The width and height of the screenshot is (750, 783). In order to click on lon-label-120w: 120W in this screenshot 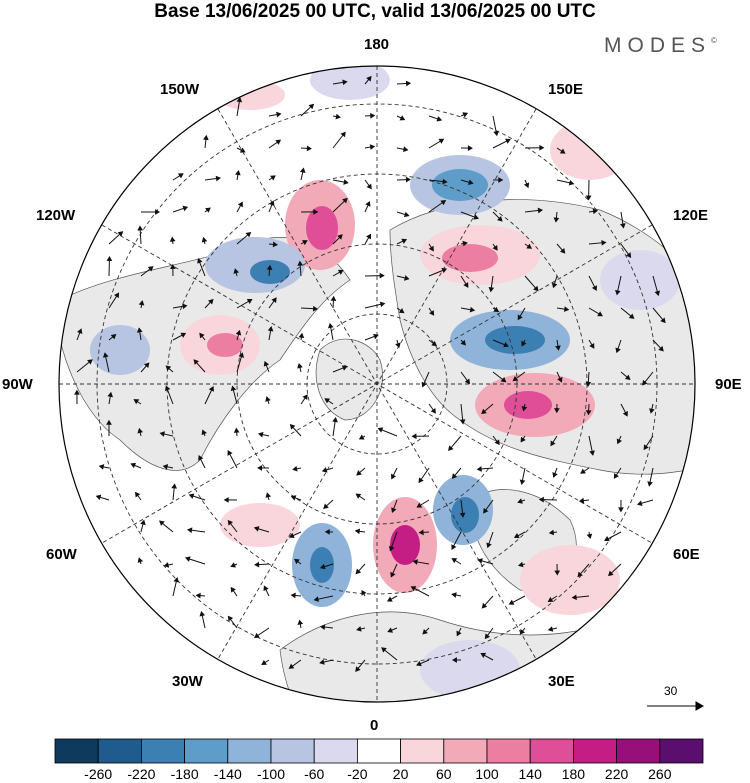, I will do `click(56, 215)`.